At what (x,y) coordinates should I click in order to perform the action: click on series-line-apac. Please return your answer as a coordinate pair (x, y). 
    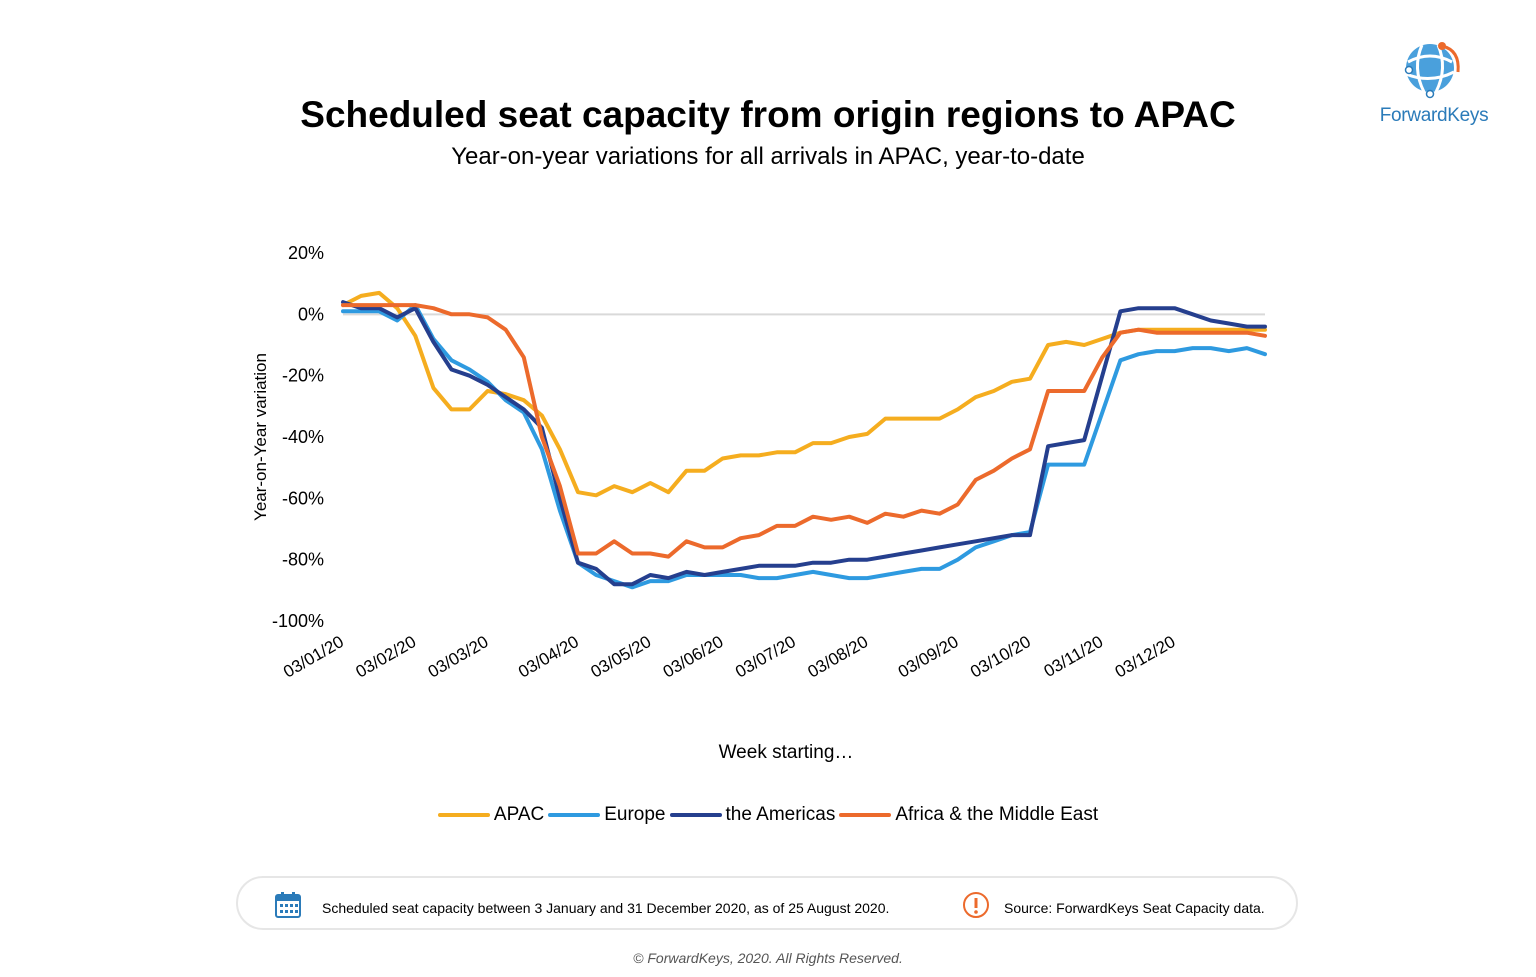
    Looking at the image, I should click on (804, 394).